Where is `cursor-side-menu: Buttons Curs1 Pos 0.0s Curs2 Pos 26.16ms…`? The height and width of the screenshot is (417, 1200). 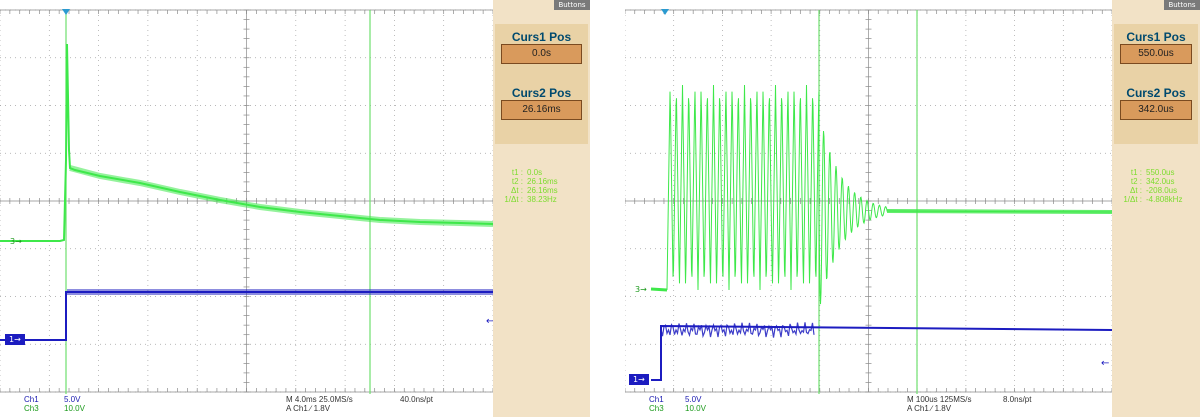
cursor-side-menu: Buttons Curs1 Pos 0.0s Curs2 Pos 26.16ms… is located at coordinates (541, 208).